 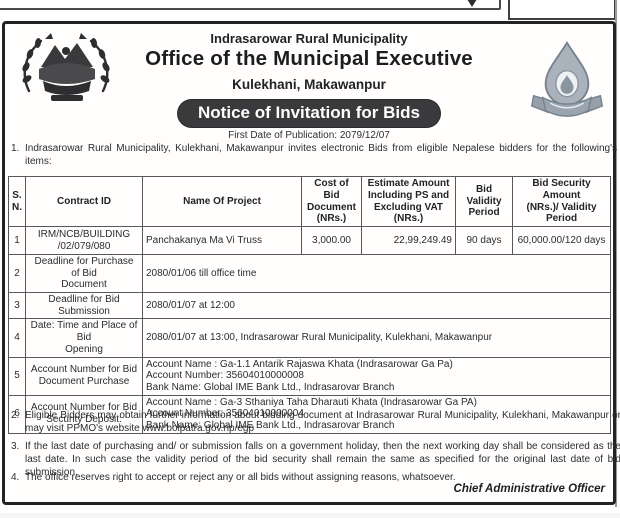 What do you see at coordinates (561, 240) in the screenshot?
I see `cell-security: 60,000.00/120 days` at bounding box center [561, 240].